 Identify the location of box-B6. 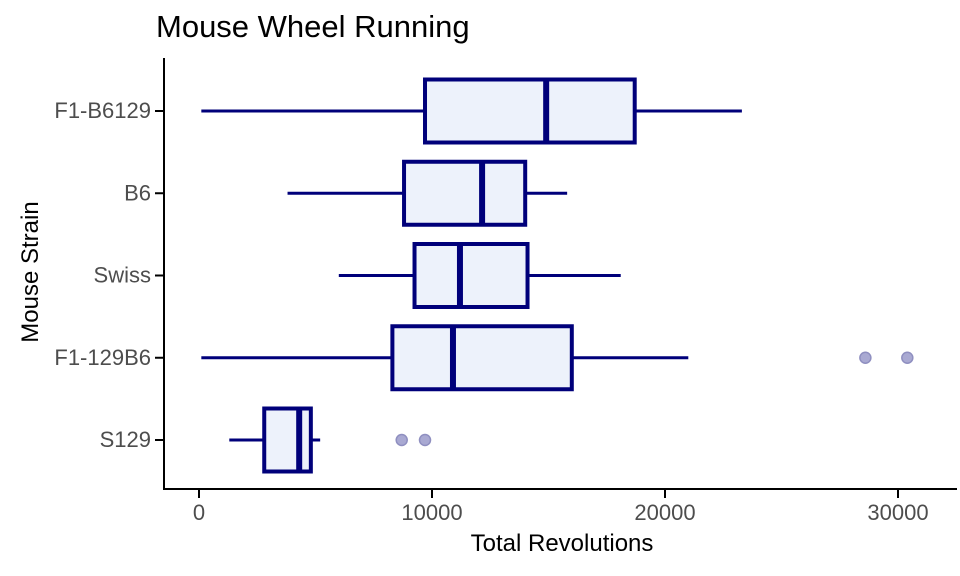
(465, 193).